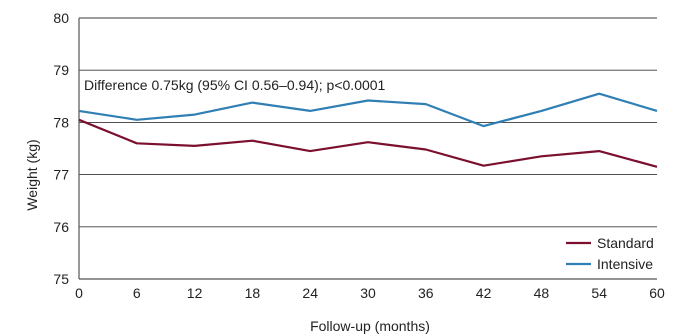 The image size is (680, 336). I want to click on x-axis-ticks: 0 6 12 18 24 30 36 42 48 54 60, so click(370, 293).